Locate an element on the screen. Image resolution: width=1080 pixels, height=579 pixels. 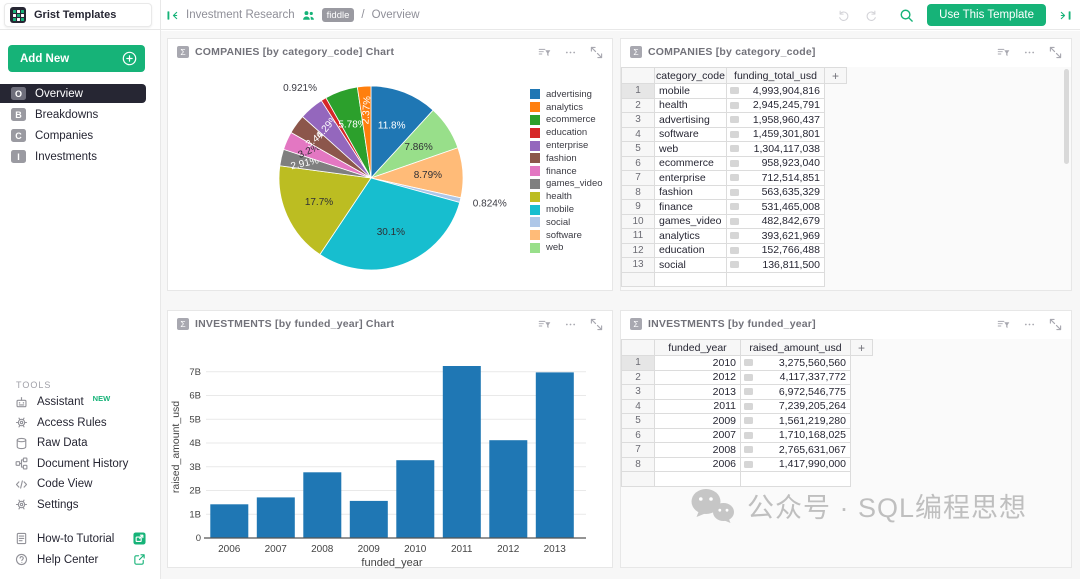
column-header-raised-amount-usd: raised_amount_usd is located at coordinates (796, 347).